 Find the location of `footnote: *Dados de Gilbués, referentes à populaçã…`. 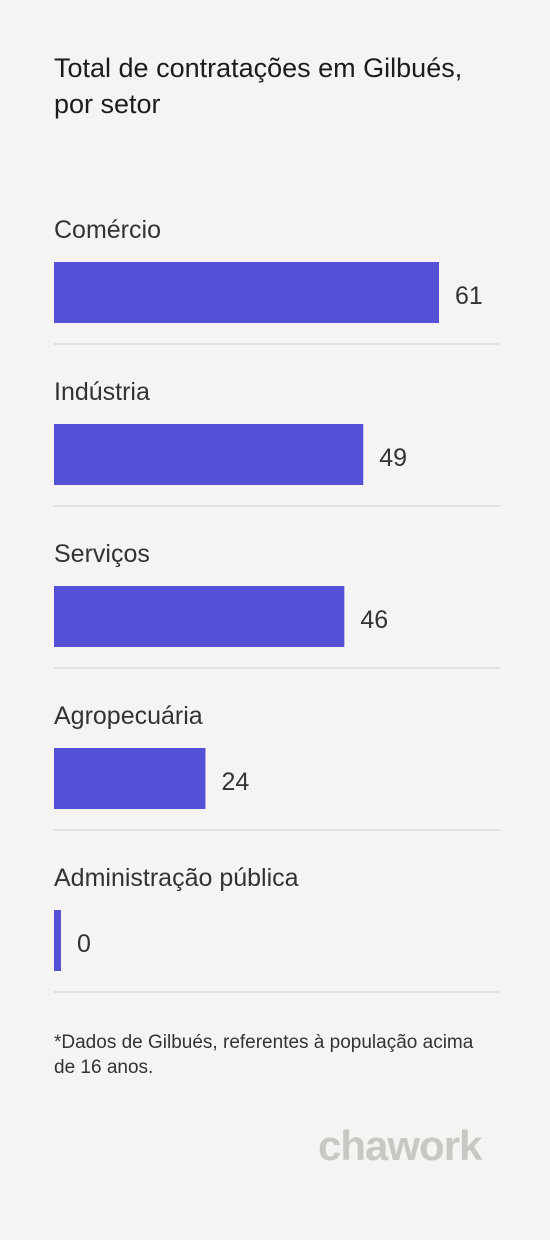

footnote: *Dados de Gilbués, referentes à populaçã… is located at coordinates (264, 1055).